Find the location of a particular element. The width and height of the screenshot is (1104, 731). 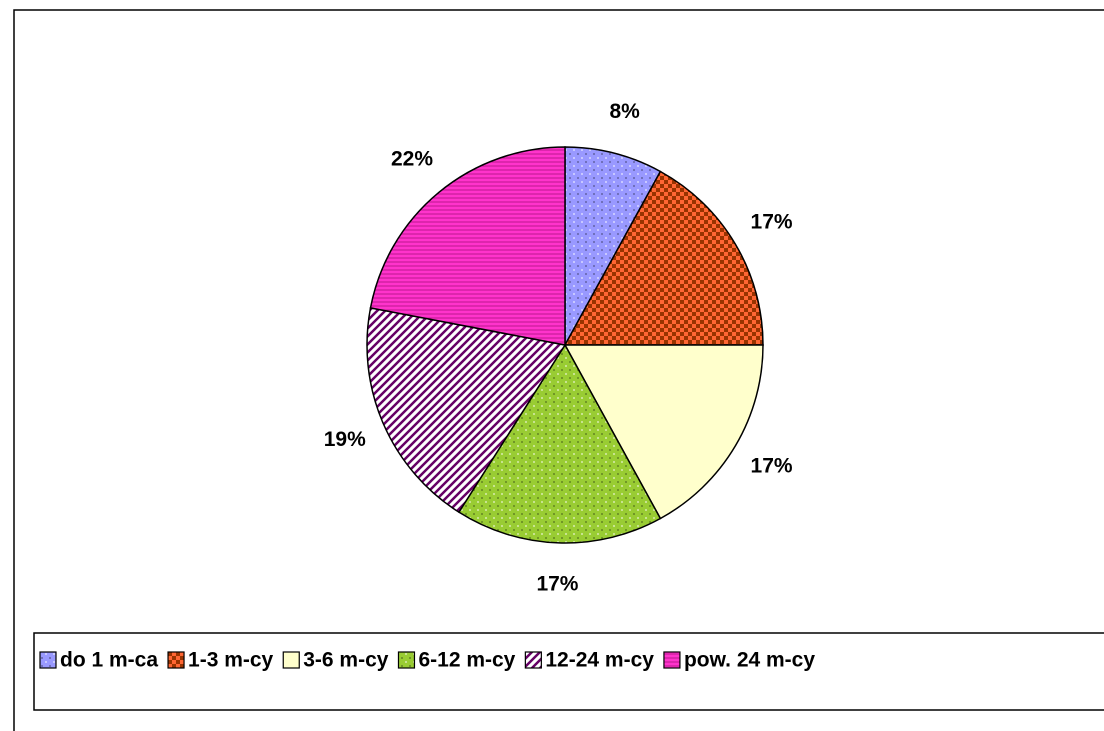

legend-label: 6-12 m-cy is located at coordinates (466, 660).